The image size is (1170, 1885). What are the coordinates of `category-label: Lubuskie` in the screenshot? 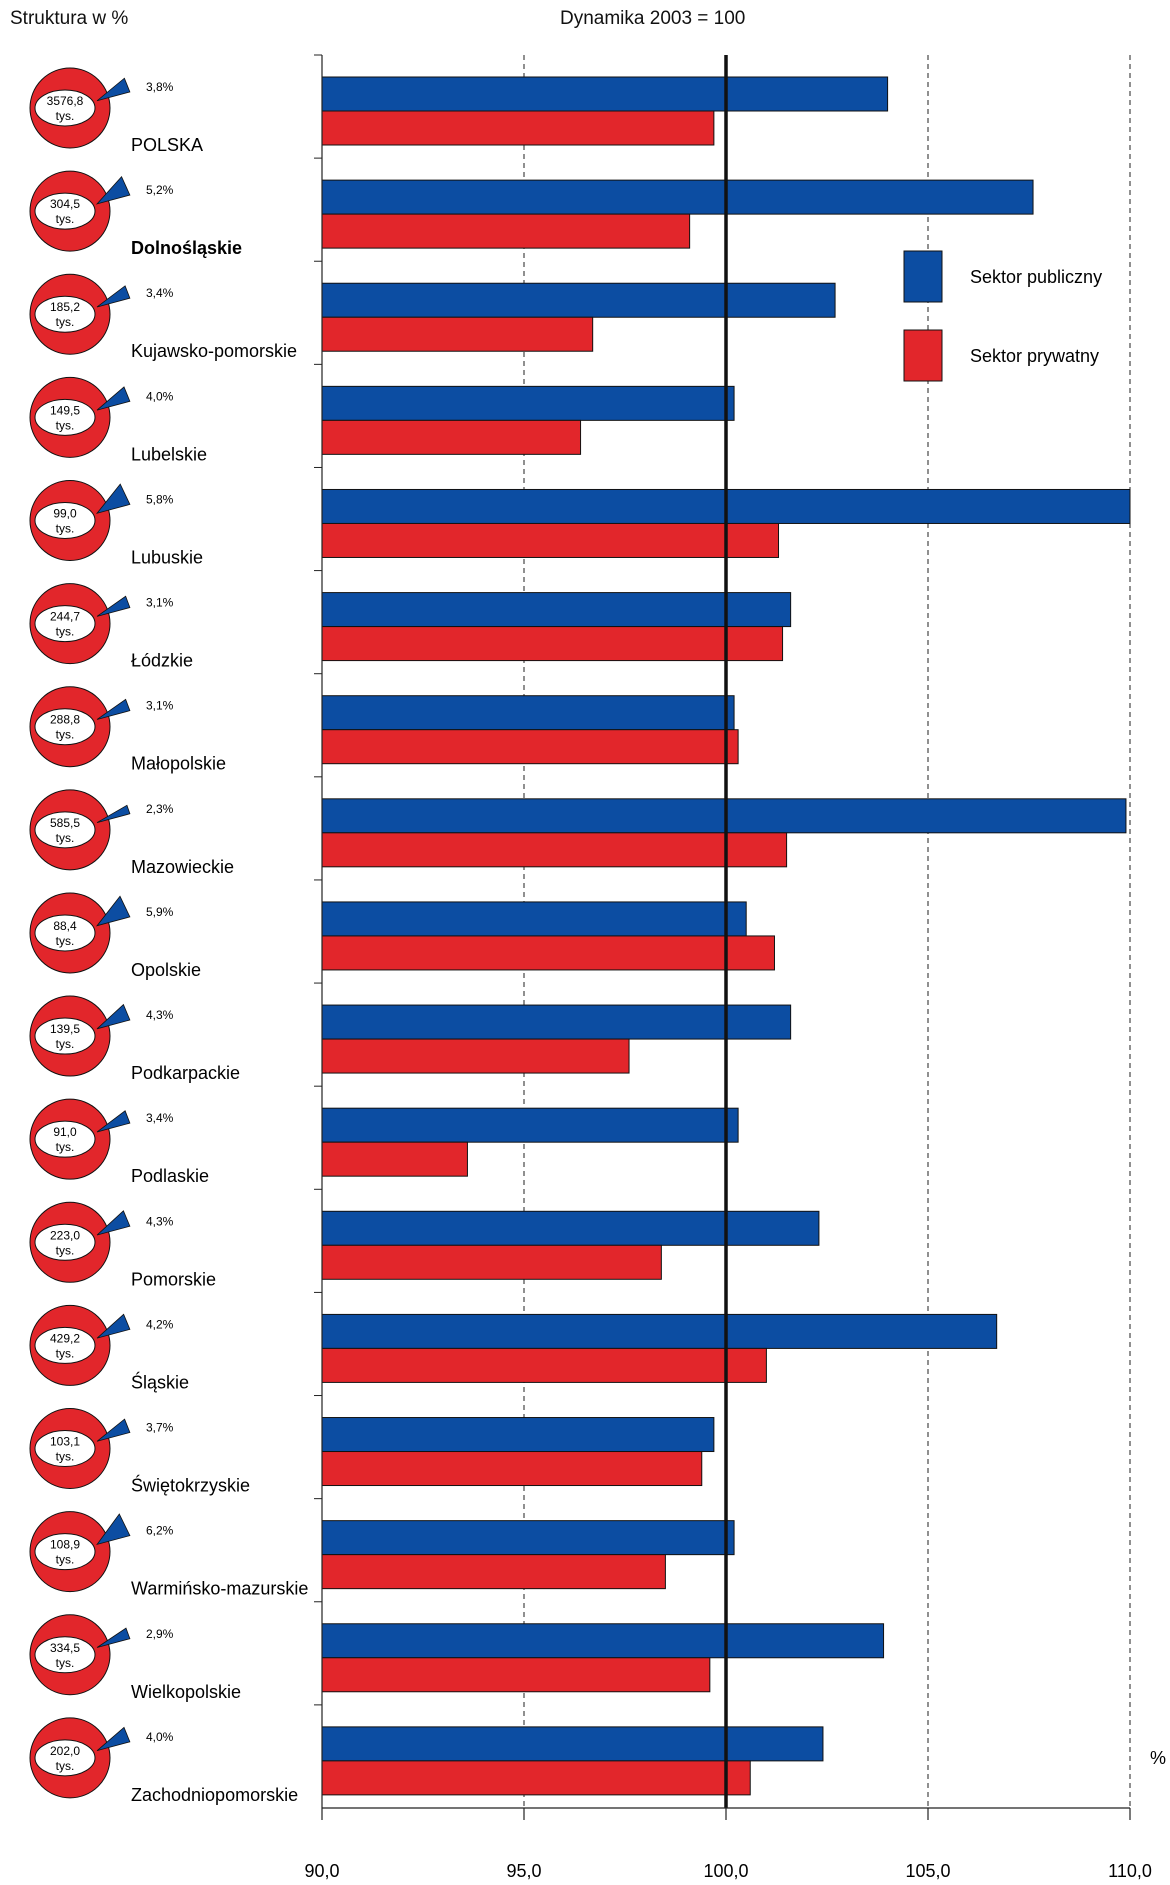 It's located at (167, 557).